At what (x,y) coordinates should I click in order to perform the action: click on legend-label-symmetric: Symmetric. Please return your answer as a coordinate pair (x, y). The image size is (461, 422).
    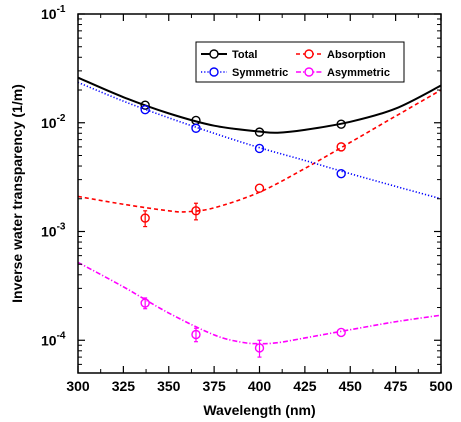
    Looking at the image, I should click on (260, 73).